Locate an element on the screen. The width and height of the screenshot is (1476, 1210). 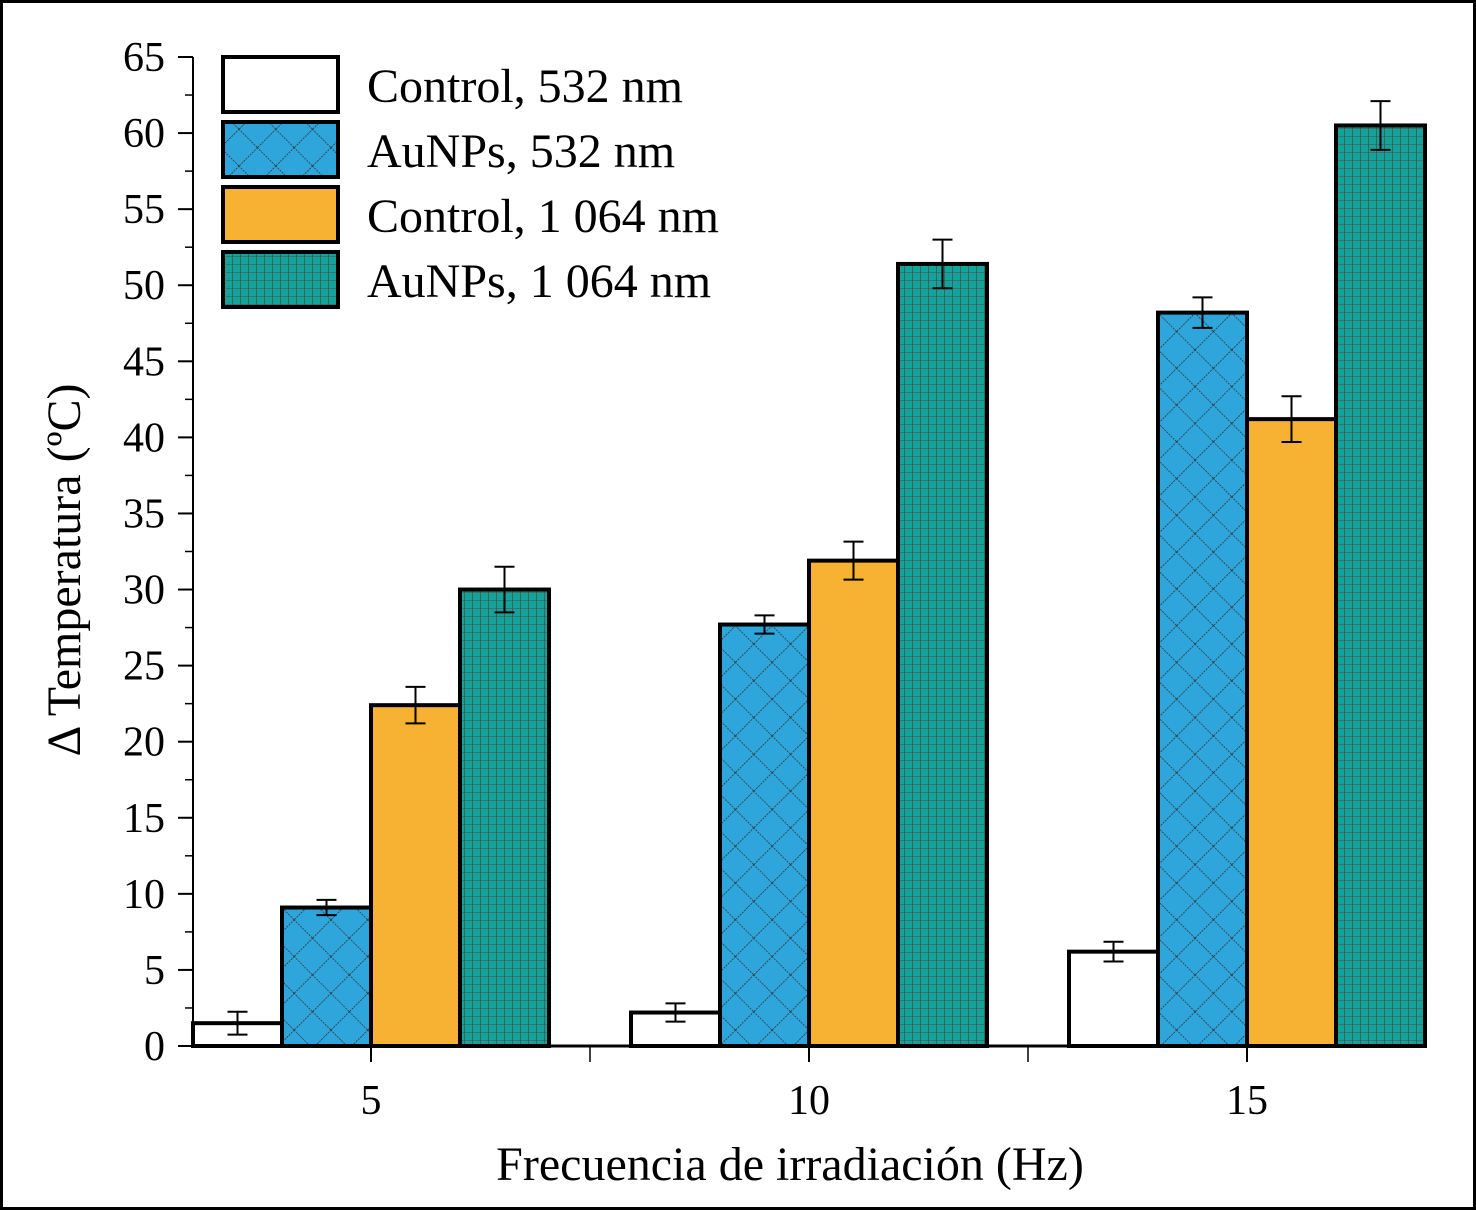
legend-item: Control, 532 nm is located at coordinates (452, 84).